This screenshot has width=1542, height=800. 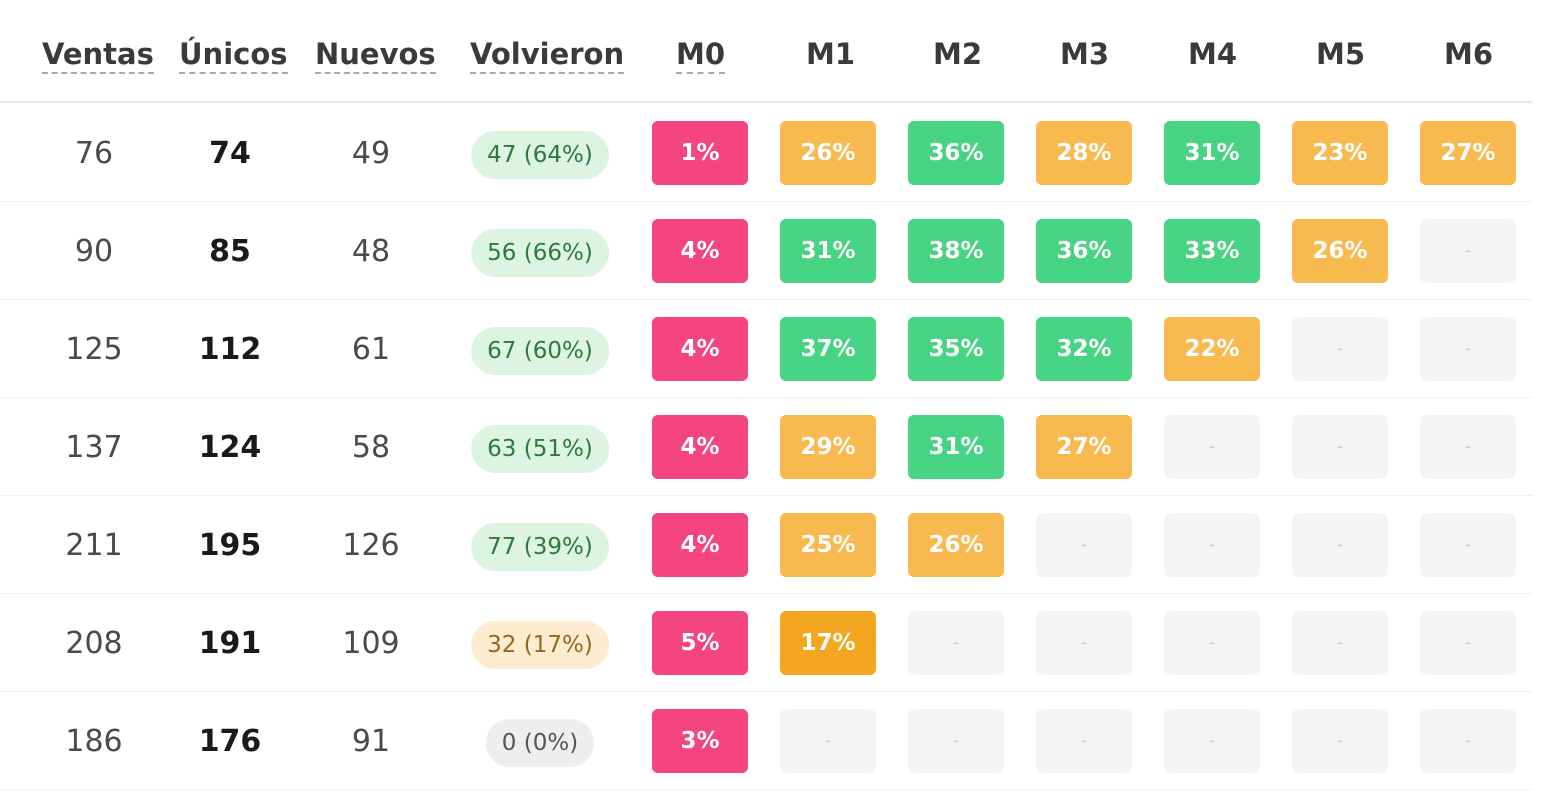 What do you see at coordinates (230, 741) in the screenshot?
I see `unicos-value: 176` at bounding box center [230, 741].